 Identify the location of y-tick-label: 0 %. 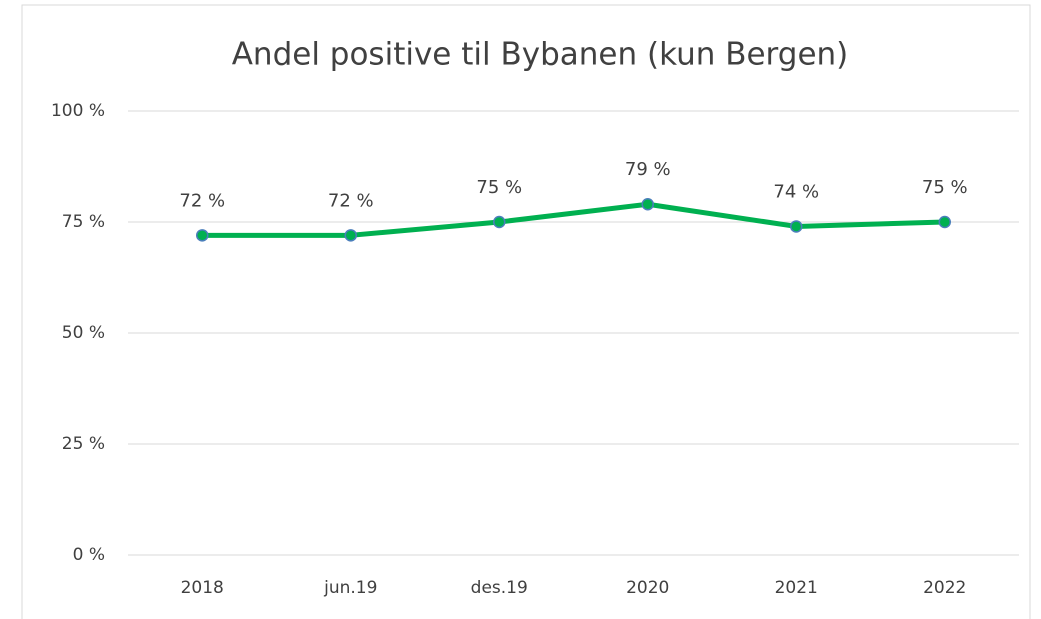
(89, 555).